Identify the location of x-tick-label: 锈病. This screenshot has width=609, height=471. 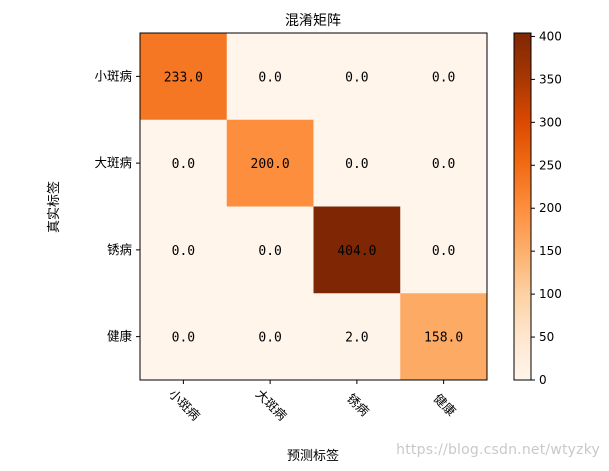
(358, 405).